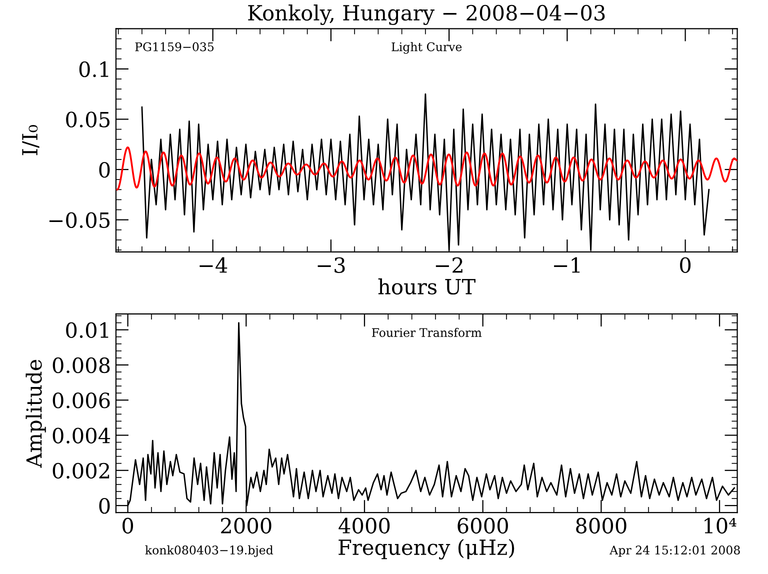 The image size is (768, 574). I want to click on chart-title: Konkoly, Hungary − 2008−04−03, so click(426, 14).